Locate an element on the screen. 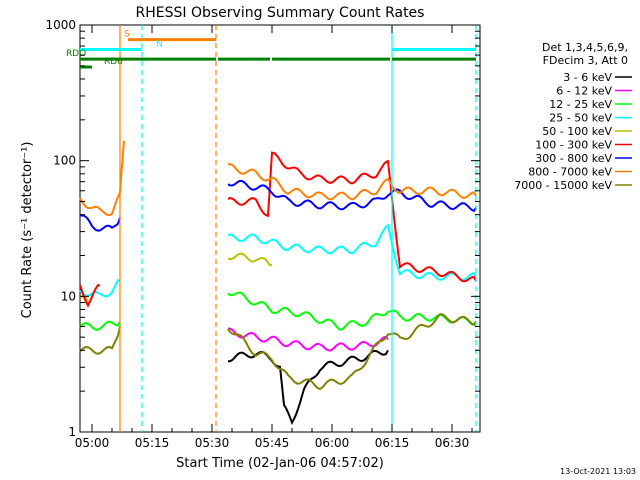 The image size is (640, 480). state-flags: S N RDO RD6 is located at coordinates (271, 49).